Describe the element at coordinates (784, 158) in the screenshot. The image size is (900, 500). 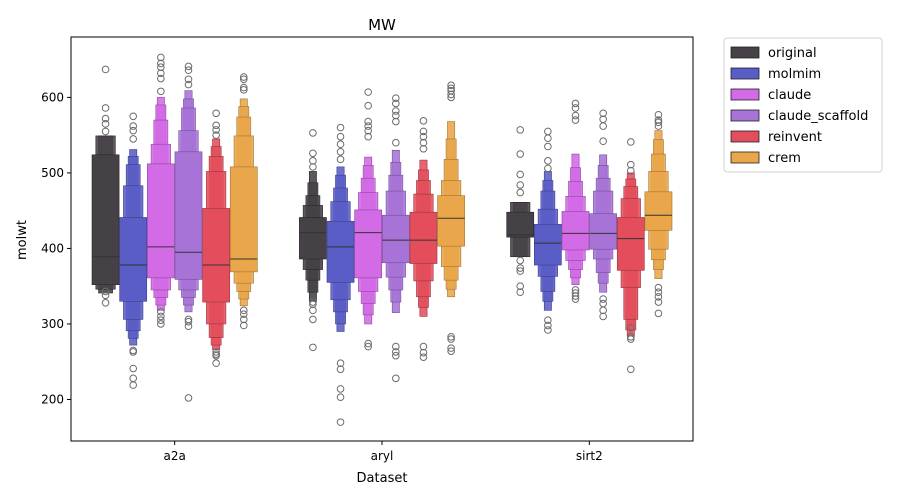
I see `legend-label-crem: crem` at that location.